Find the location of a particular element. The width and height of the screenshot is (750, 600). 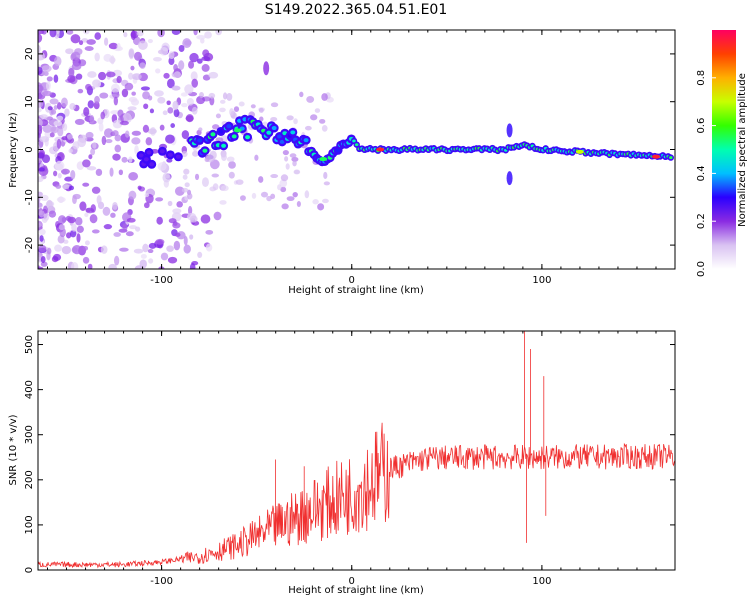

side-lobe is located at coordinates (266, 68).